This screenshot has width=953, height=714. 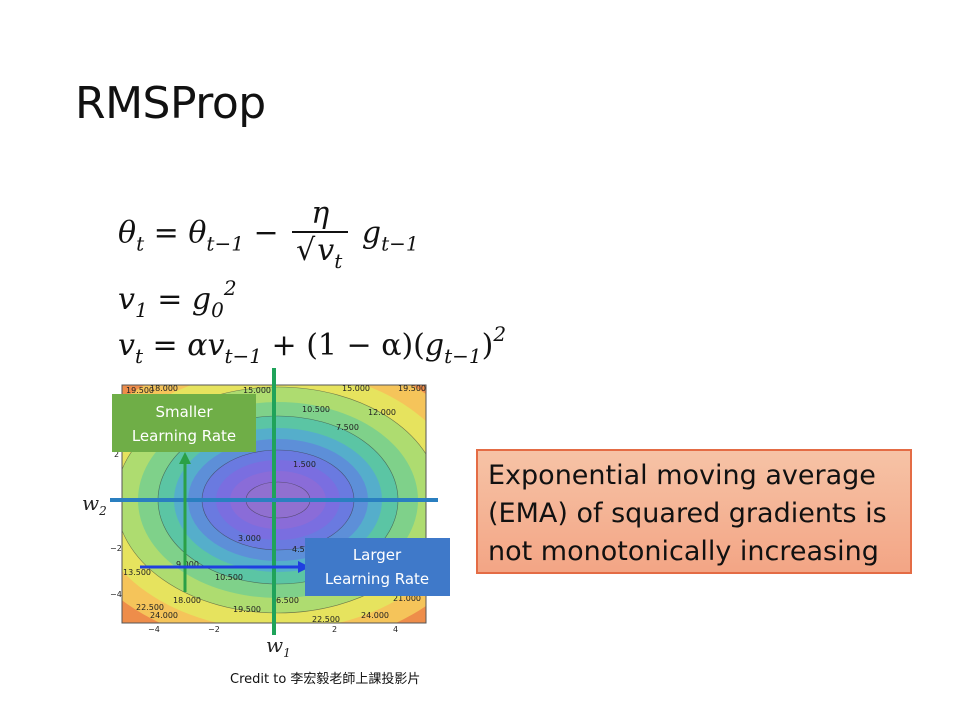 What do you see at coordinates (347, 427) in the screenshot?
I see `contour-label: 7.500` at bounding box center [347, 427].